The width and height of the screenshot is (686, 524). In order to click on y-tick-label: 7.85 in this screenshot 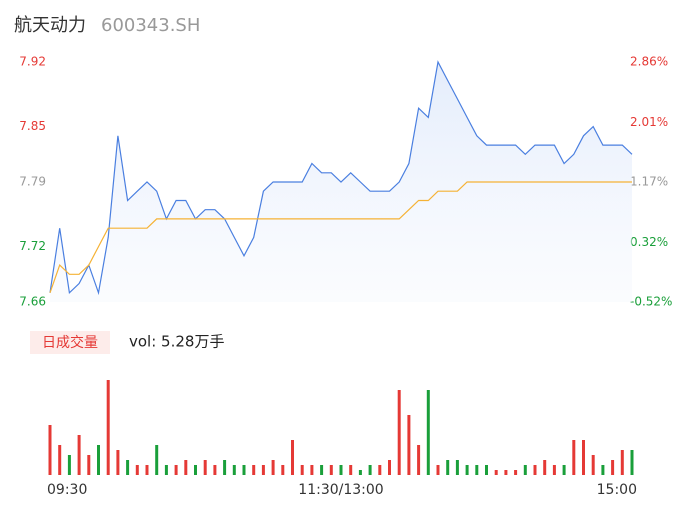, I will do `click(32, 126)`.